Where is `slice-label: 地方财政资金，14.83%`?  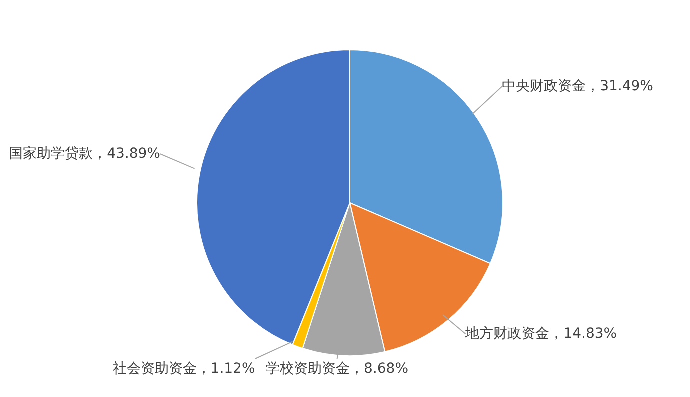 slice-label: 地方财政资金，14.83% is located at coordinates (541, 334).